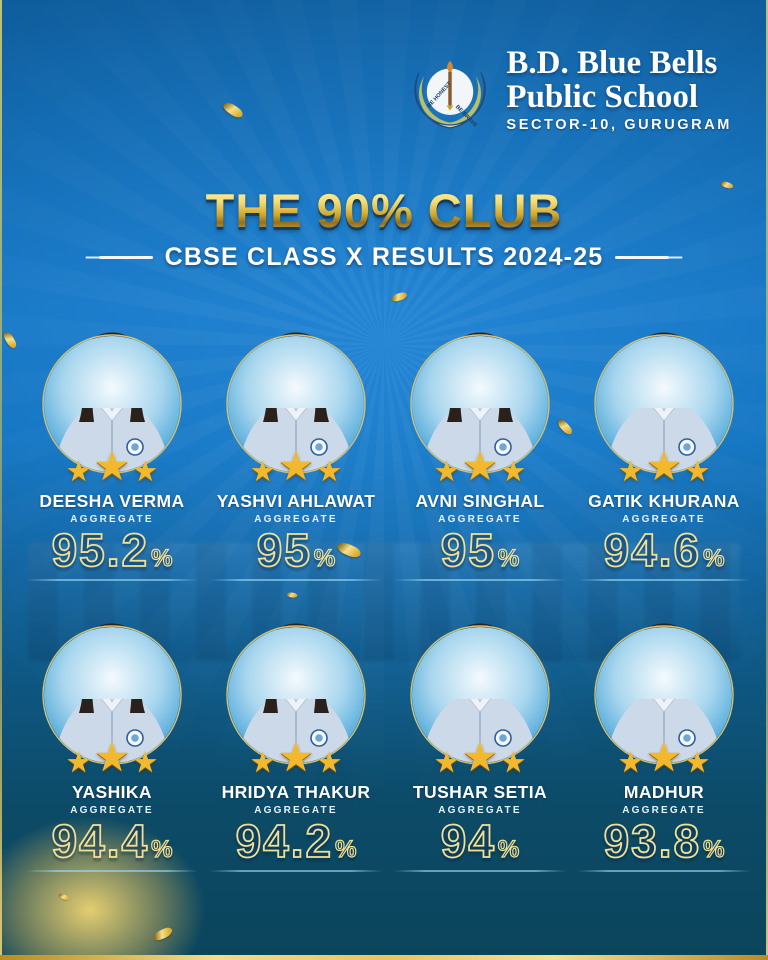 The image size is (768, 960). I want to click on student-card: ★ ★ ★ YASHVI AHLAWAT AGGREGATE 95%, so click(296, 453).